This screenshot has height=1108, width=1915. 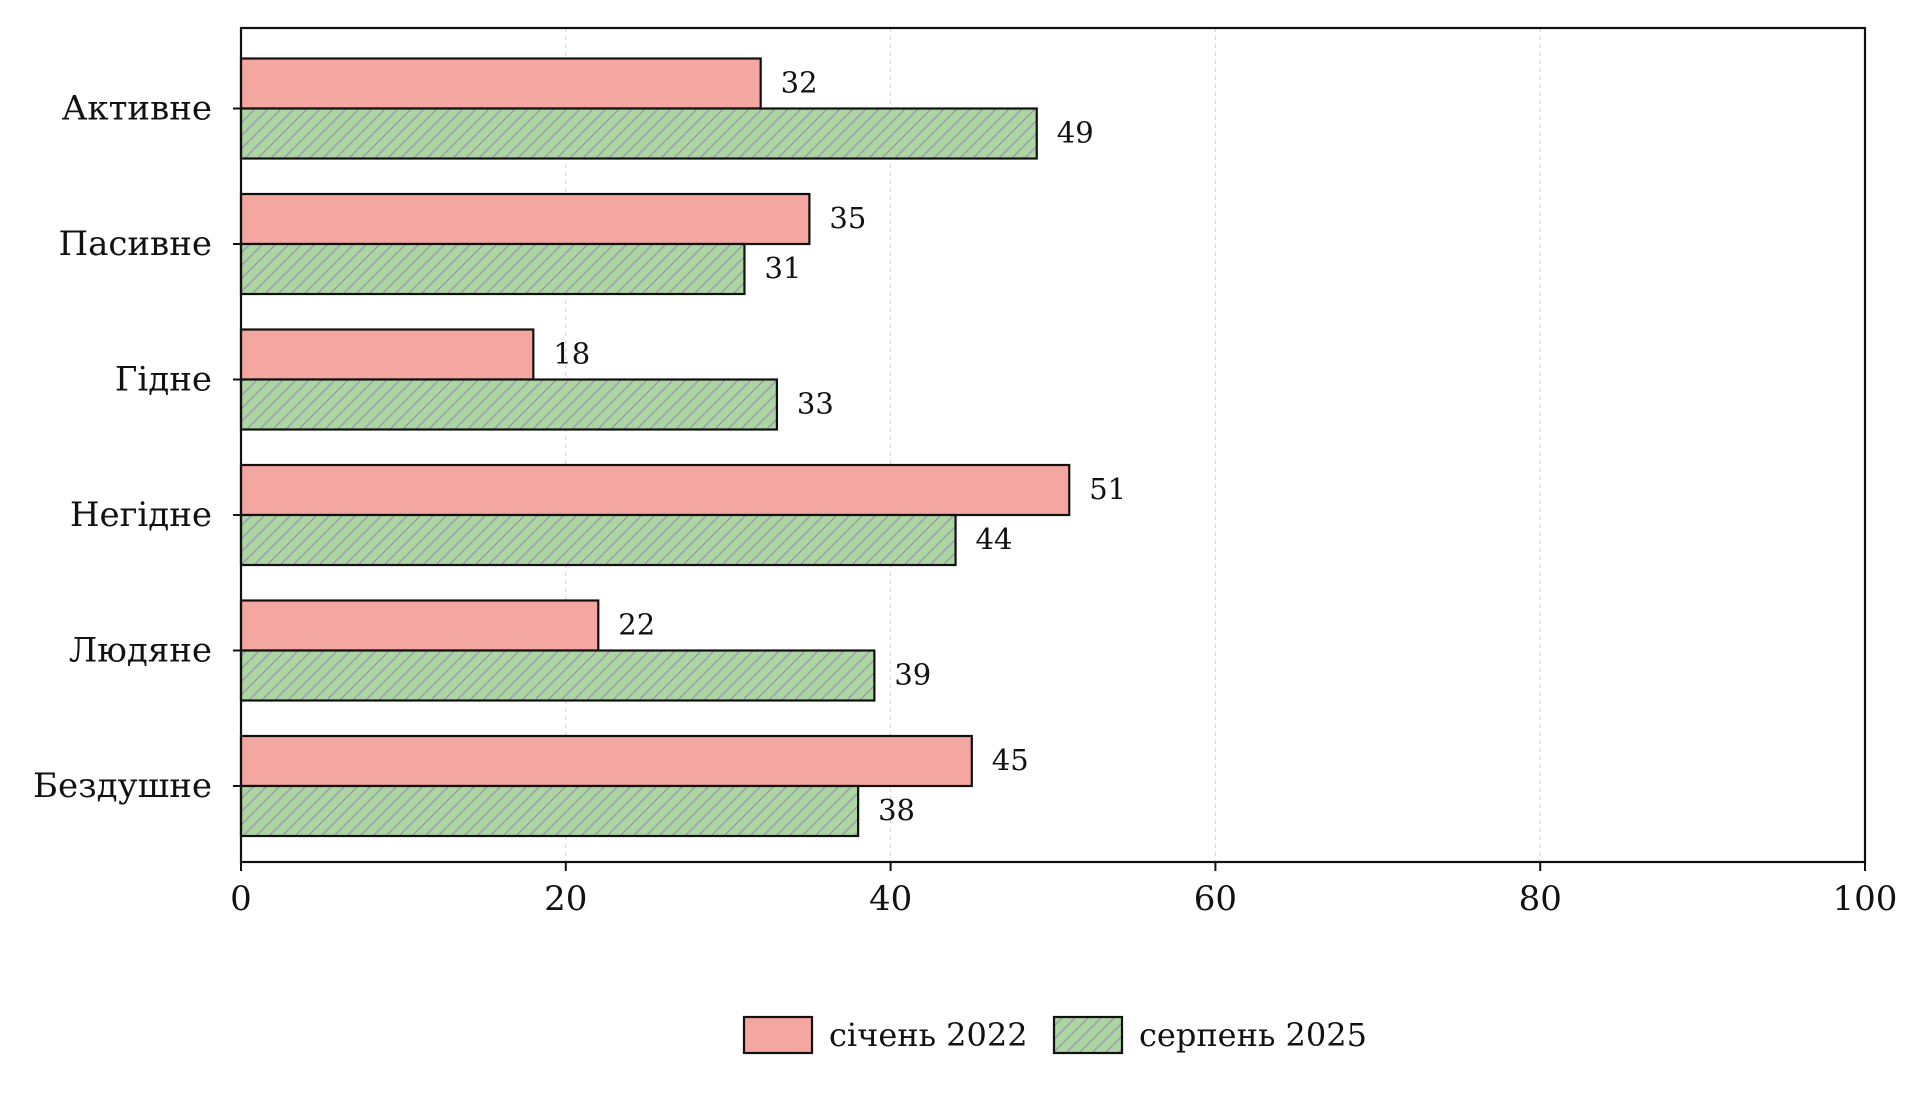 I want to click on legend-label: січень 2022, so click(x=928, y=1035).